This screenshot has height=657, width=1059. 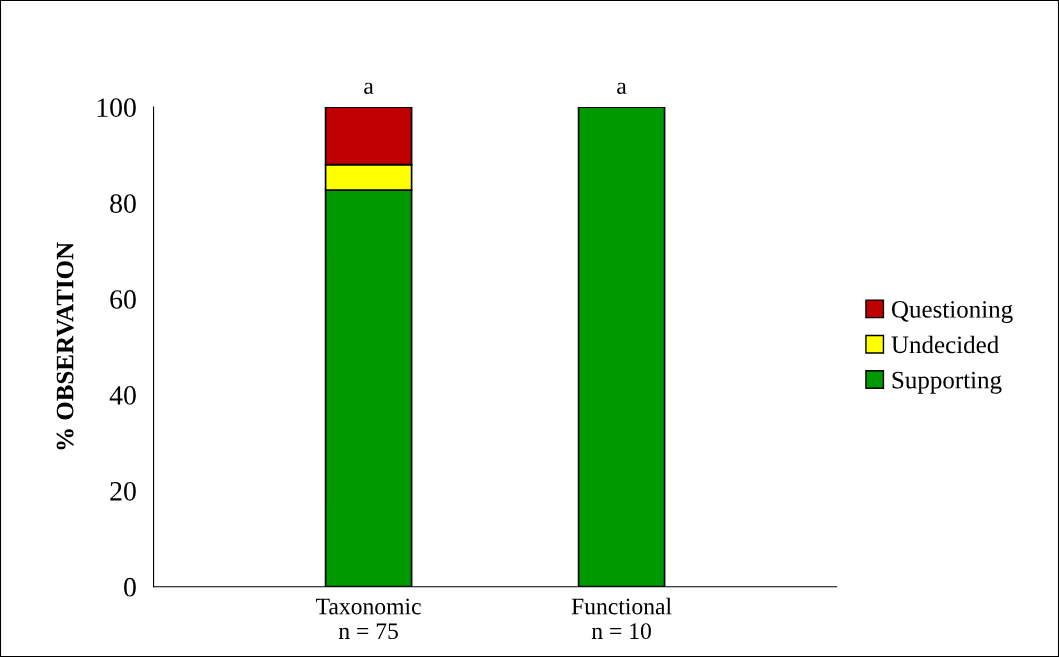 What do you see at coordinates (952, 312) in the screenshot?
I see `legend-label: Questioning` at bounding box center [952, 312].